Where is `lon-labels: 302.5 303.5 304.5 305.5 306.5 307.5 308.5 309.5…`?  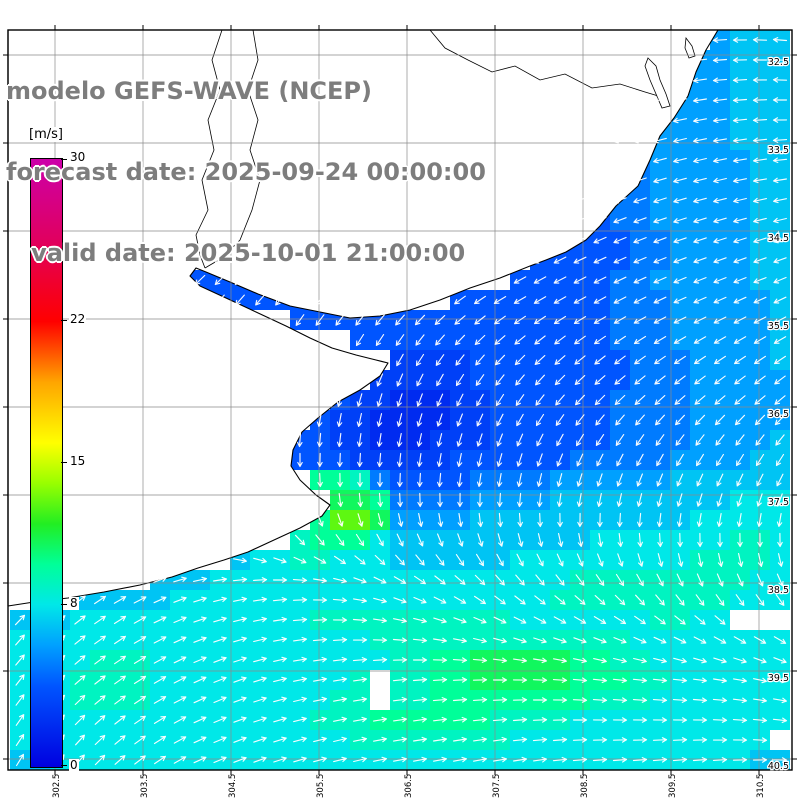
lon-labels: 302.5 303.5 304.5 305.5 306.5 307.5 308.5 309.5… is located at coordinates (409, 786).